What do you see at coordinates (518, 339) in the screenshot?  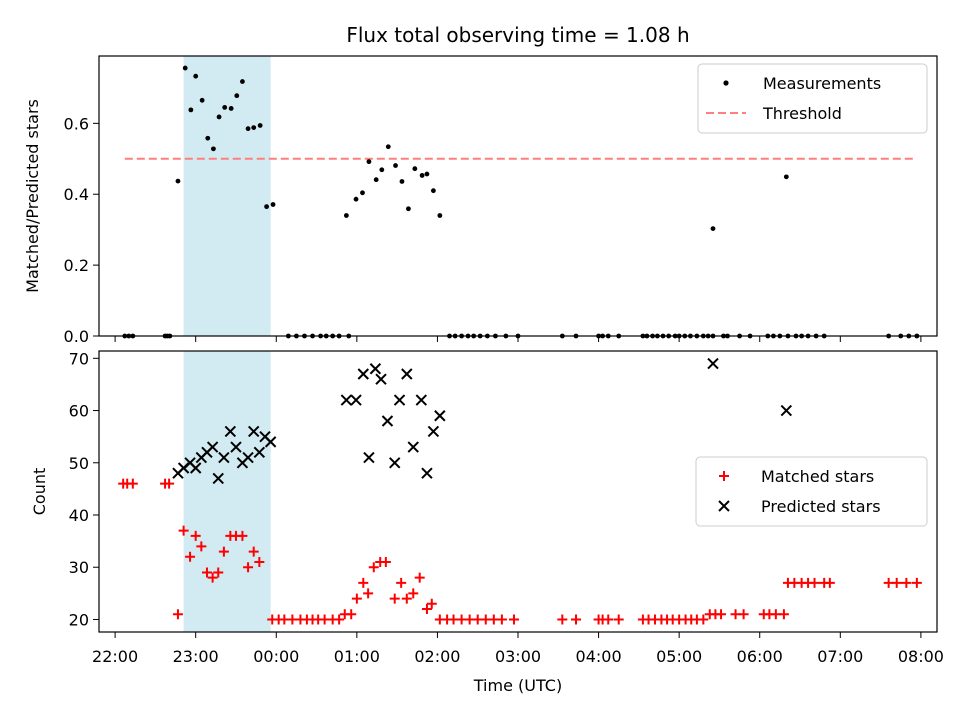 I see `top-x-ticks` at bounding box center [518, 339].